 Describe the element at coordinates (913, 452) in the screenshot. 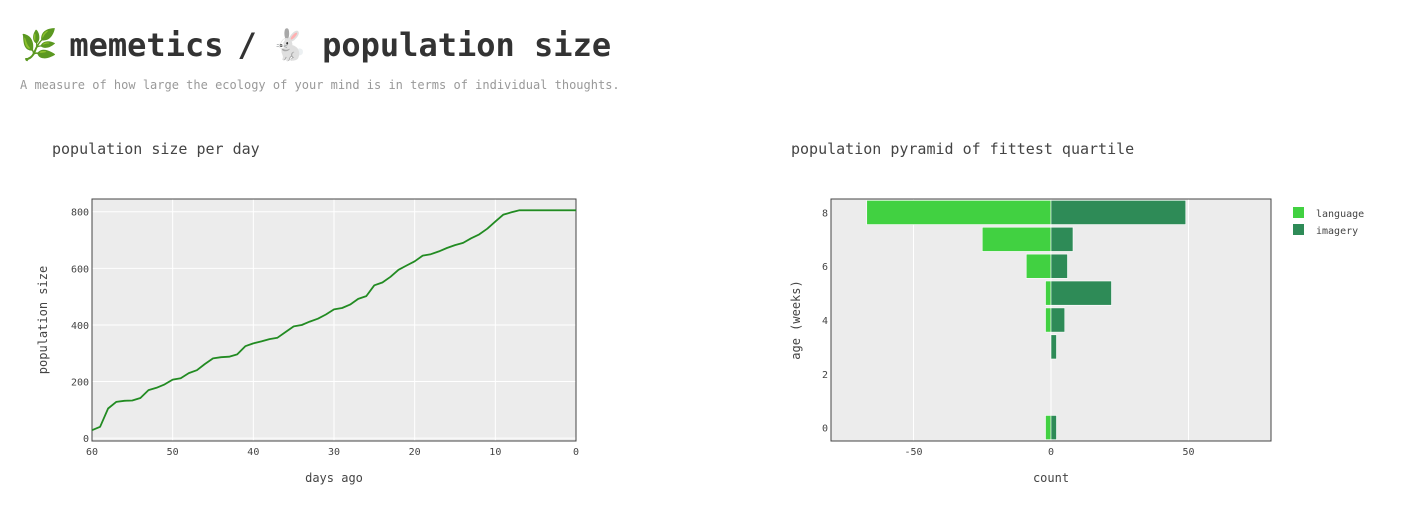

I see `x-tick-label: -50` at that location.